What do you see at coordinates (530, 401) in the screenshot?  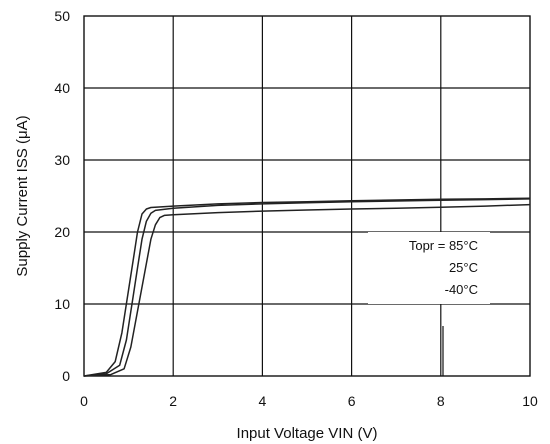 I see `x-tick-label: 10` at bounding box center [530, 401].